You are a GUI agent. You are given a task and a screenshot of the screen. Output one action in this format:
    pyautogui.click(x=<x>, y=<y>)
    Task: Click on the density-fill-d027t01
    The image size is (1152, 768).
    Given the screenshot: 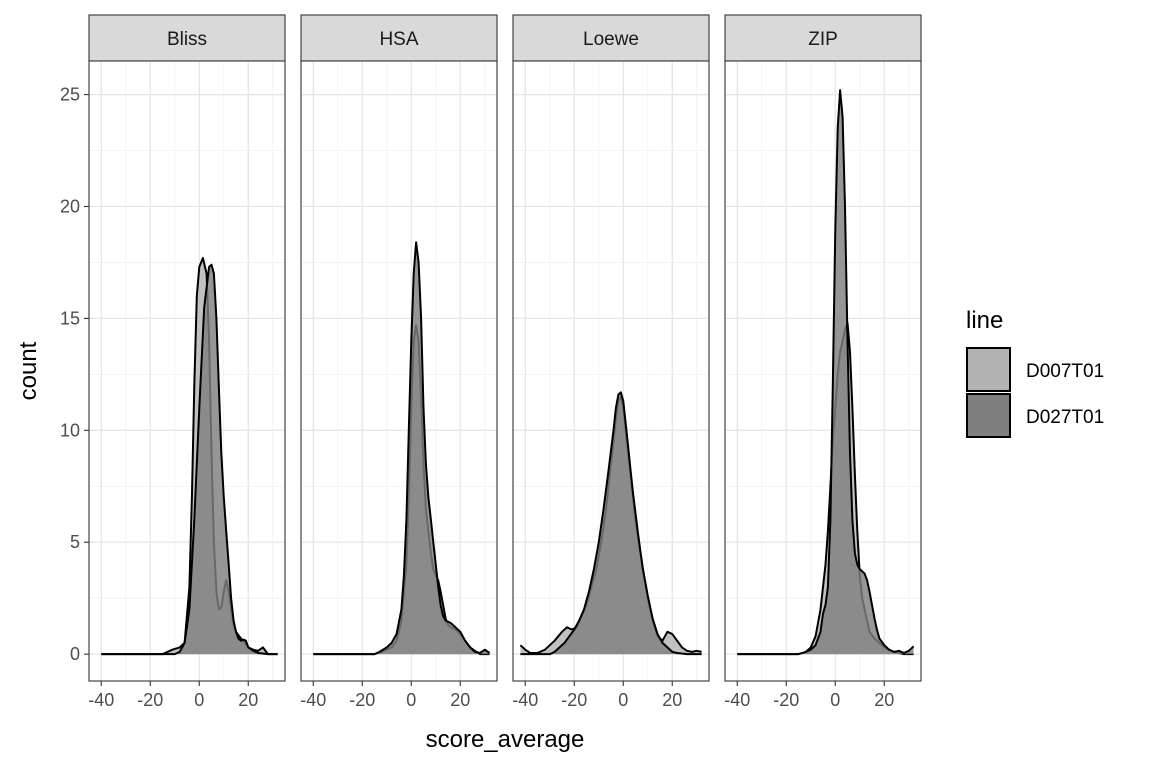 What is the action you would take?
    pyautogui.click(x=611, y=523)
    